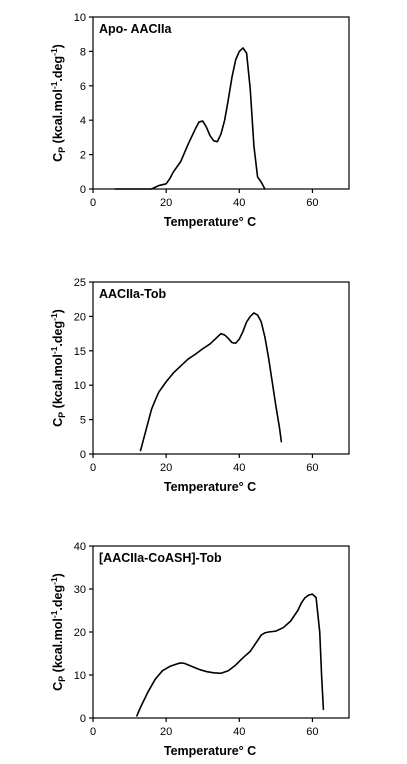  What do you see at coordinates (80, 590) in the screenshot?
I see `y-tick-label: 30` at bounding box center [80, 590].